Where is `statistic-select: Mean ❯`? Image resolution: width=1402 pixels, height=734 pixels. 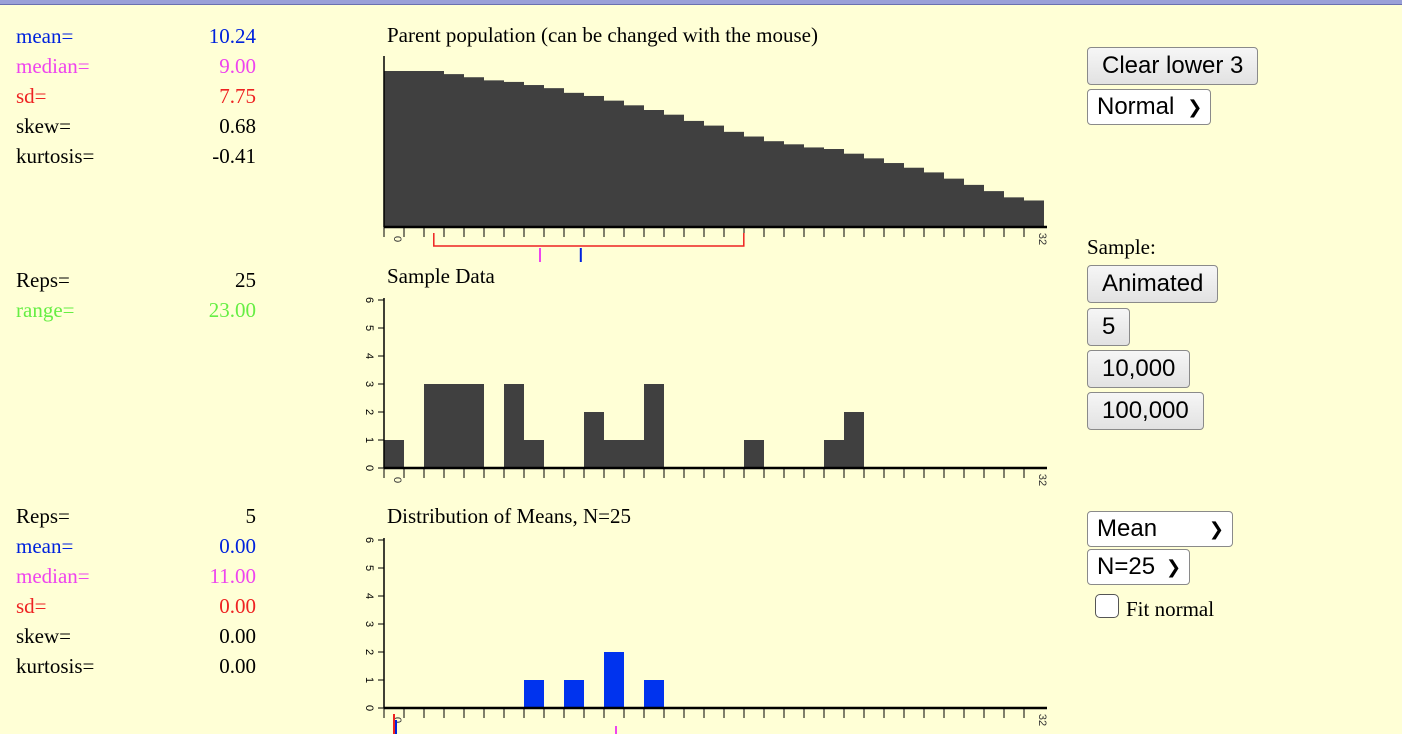
statistic-select: Mean ❯ is located at coordinates (1160, 529).